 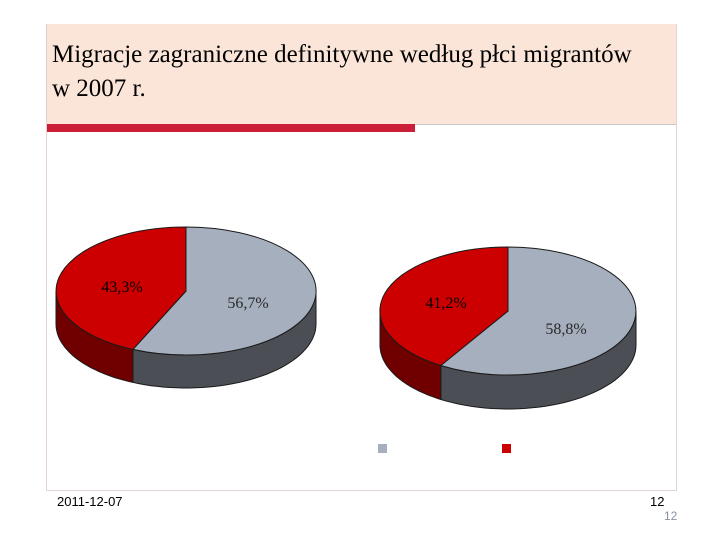 What do you see at coordinates (46, 257) in the screenshot?
I see `slide-frame-left` at bounding box center [46, 257].